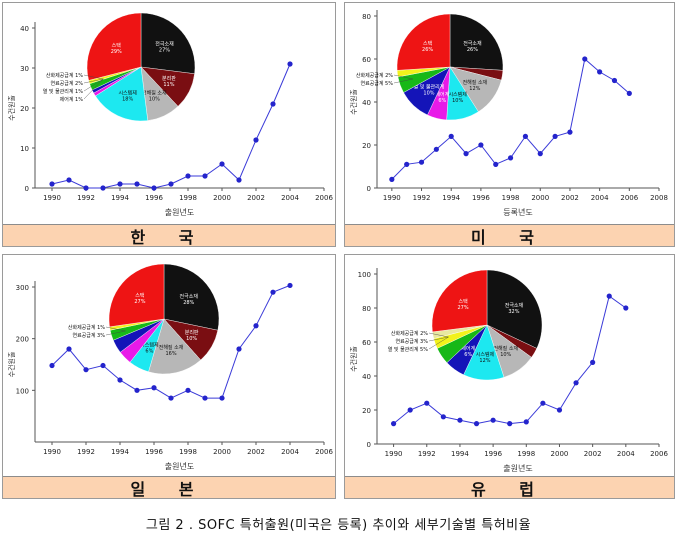 Image resolution: width=677 pixels, height=541 pixels. Describe the element at coordinates (27, 189) in the screenshot. I see `y-tick-label: 0` at that location.